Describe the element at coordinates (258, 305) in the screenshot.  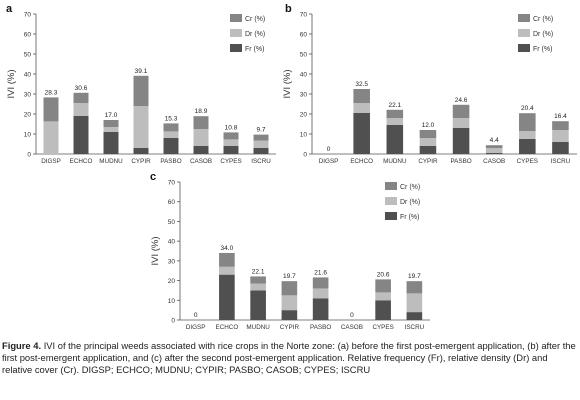
I see `bar-segment-fr-mudnu` at that location.